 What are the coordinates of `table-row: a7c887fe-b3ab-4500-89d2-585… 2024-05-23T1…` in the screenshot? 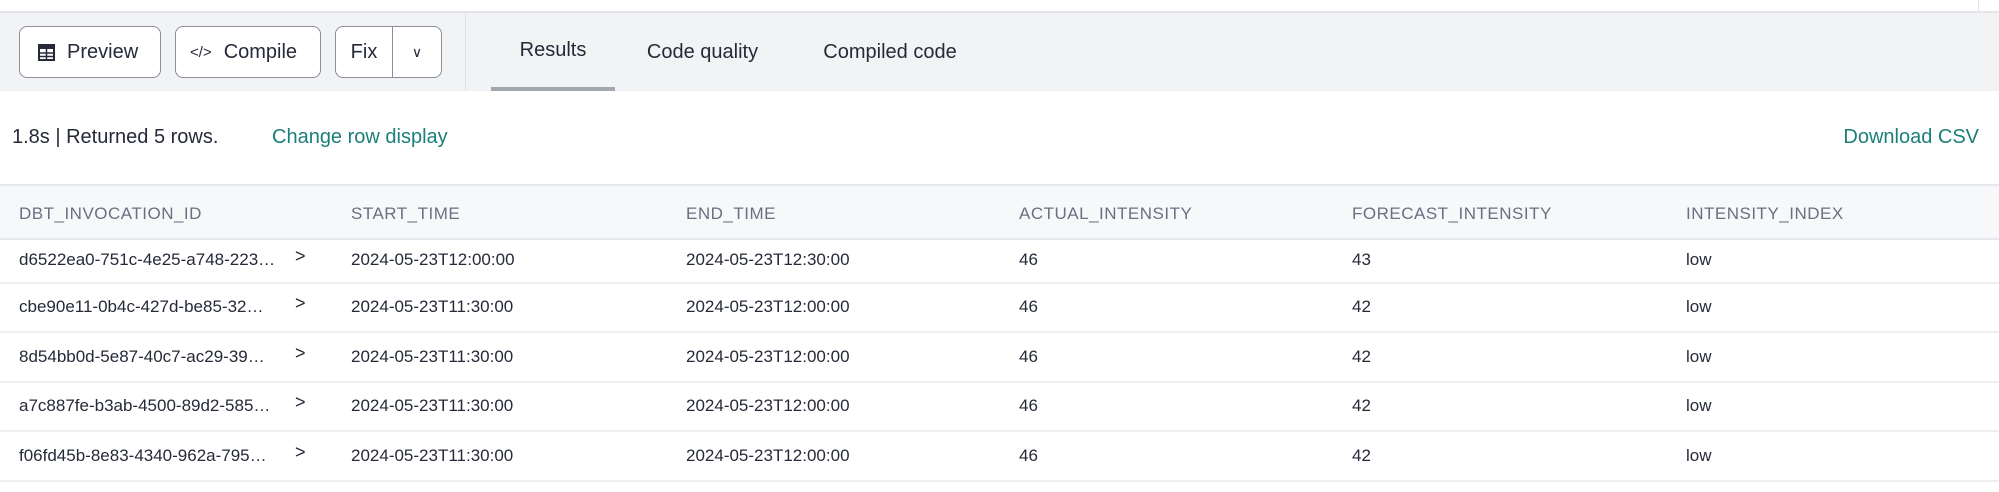 It's located at (999, 407).